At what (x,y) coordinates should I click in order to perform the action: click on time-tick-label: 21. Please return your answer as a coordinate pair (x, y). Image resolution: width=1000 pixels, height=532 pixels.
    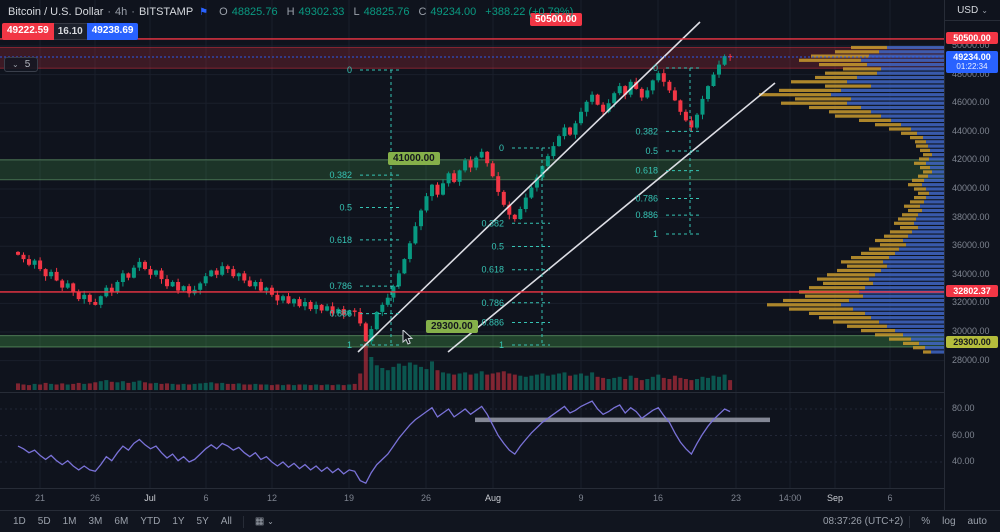
    Looking at the image, I should click on (40, 498).